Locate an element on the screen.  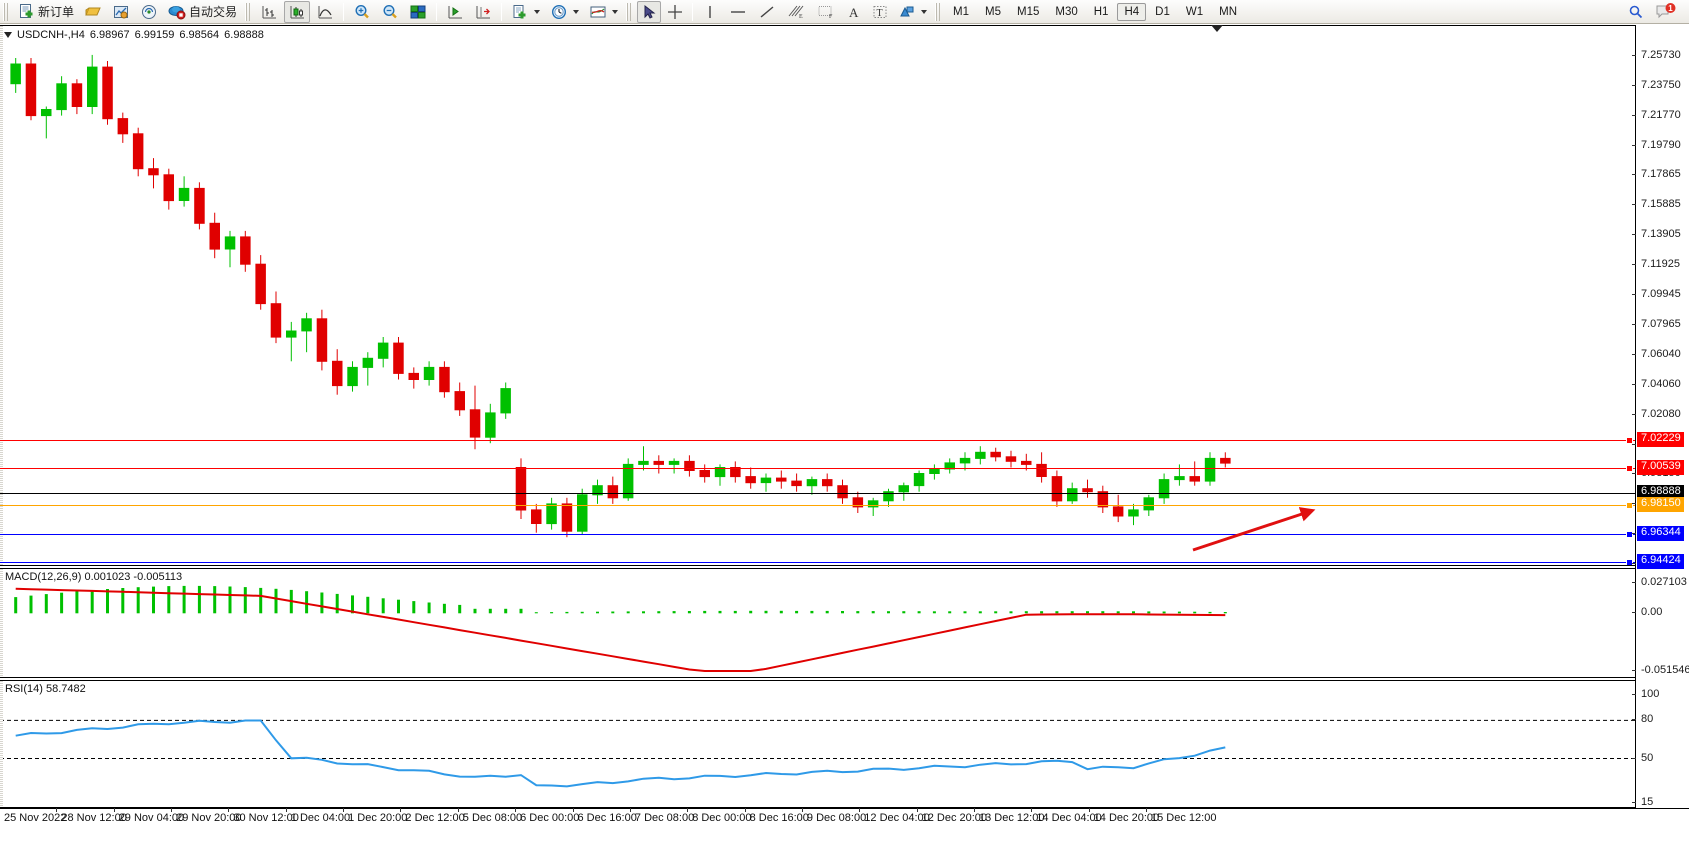
cursor-button is located at coordinates (649, 11).